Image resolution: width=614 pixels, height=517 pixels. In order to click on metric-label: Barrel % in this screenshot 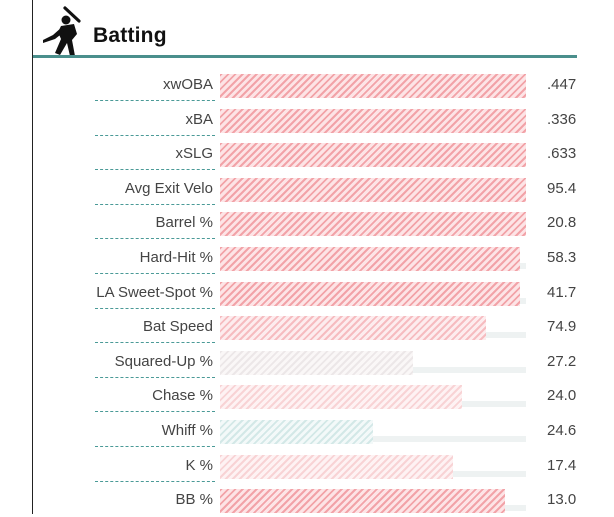, I will do `click(184, 223)`.